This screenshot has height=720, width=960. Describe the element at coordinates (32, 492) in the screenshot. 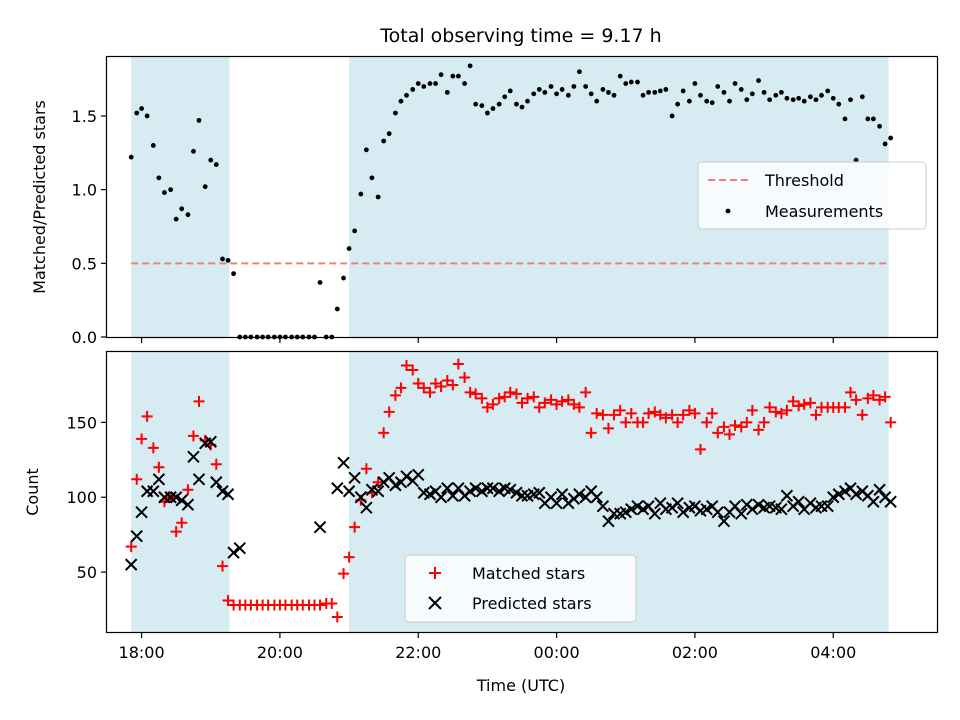

I see `bottom-y-axis-label: Count` at that location.